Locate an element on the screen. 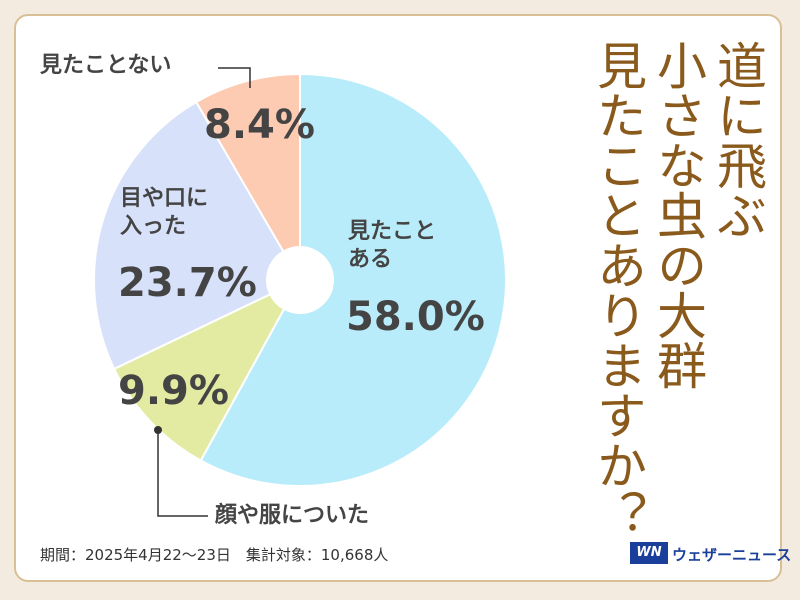 This screenshot has width=800, height=600. value-label: 8.4% is located at coordinates (259, 125).